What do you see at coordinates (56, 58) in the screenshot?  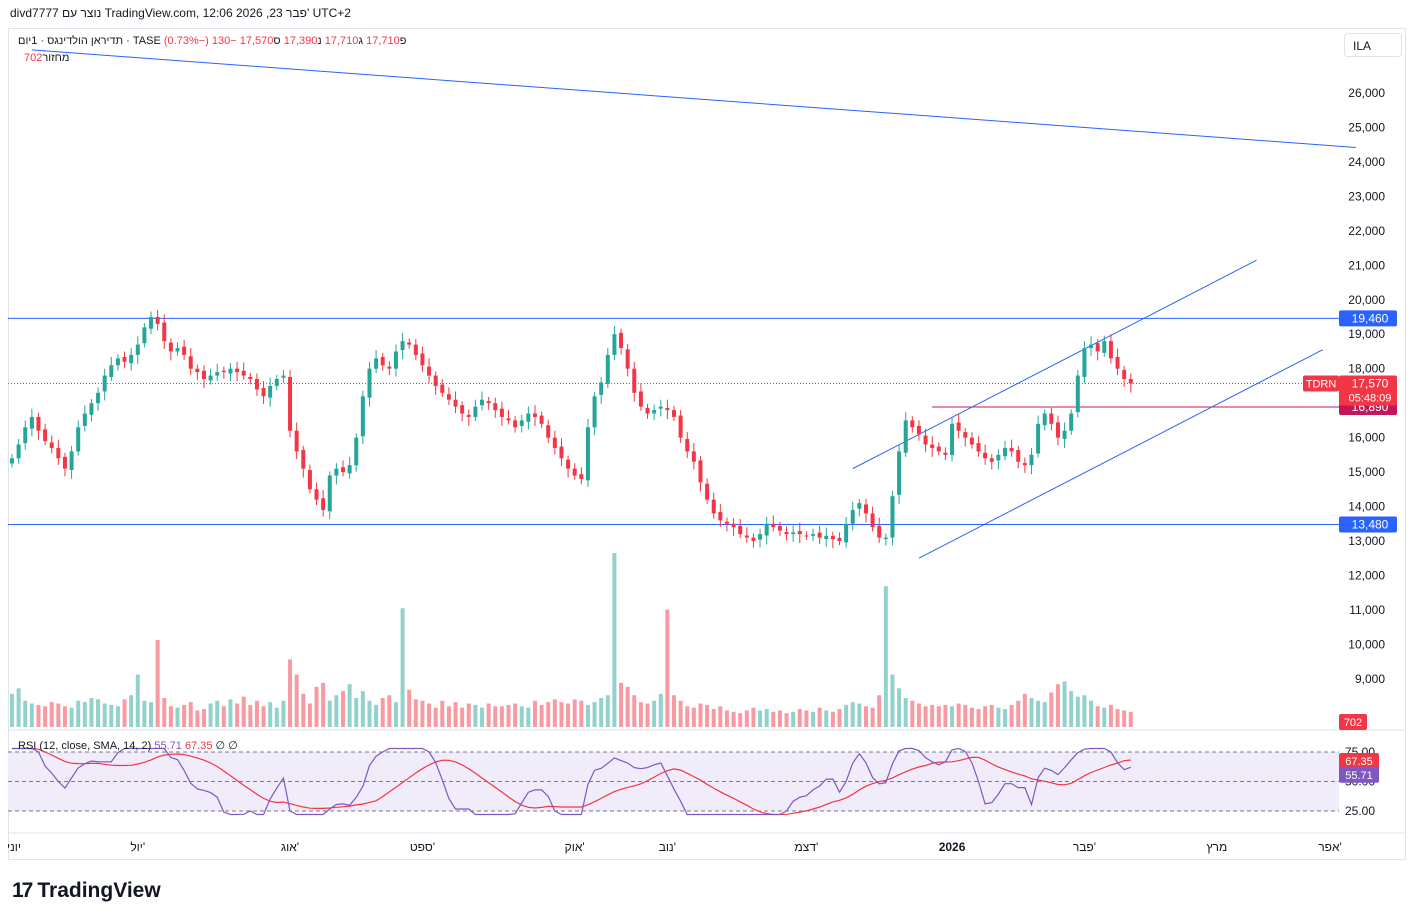 I see `volume-label: מחזור` at bounding box center [56, 58].